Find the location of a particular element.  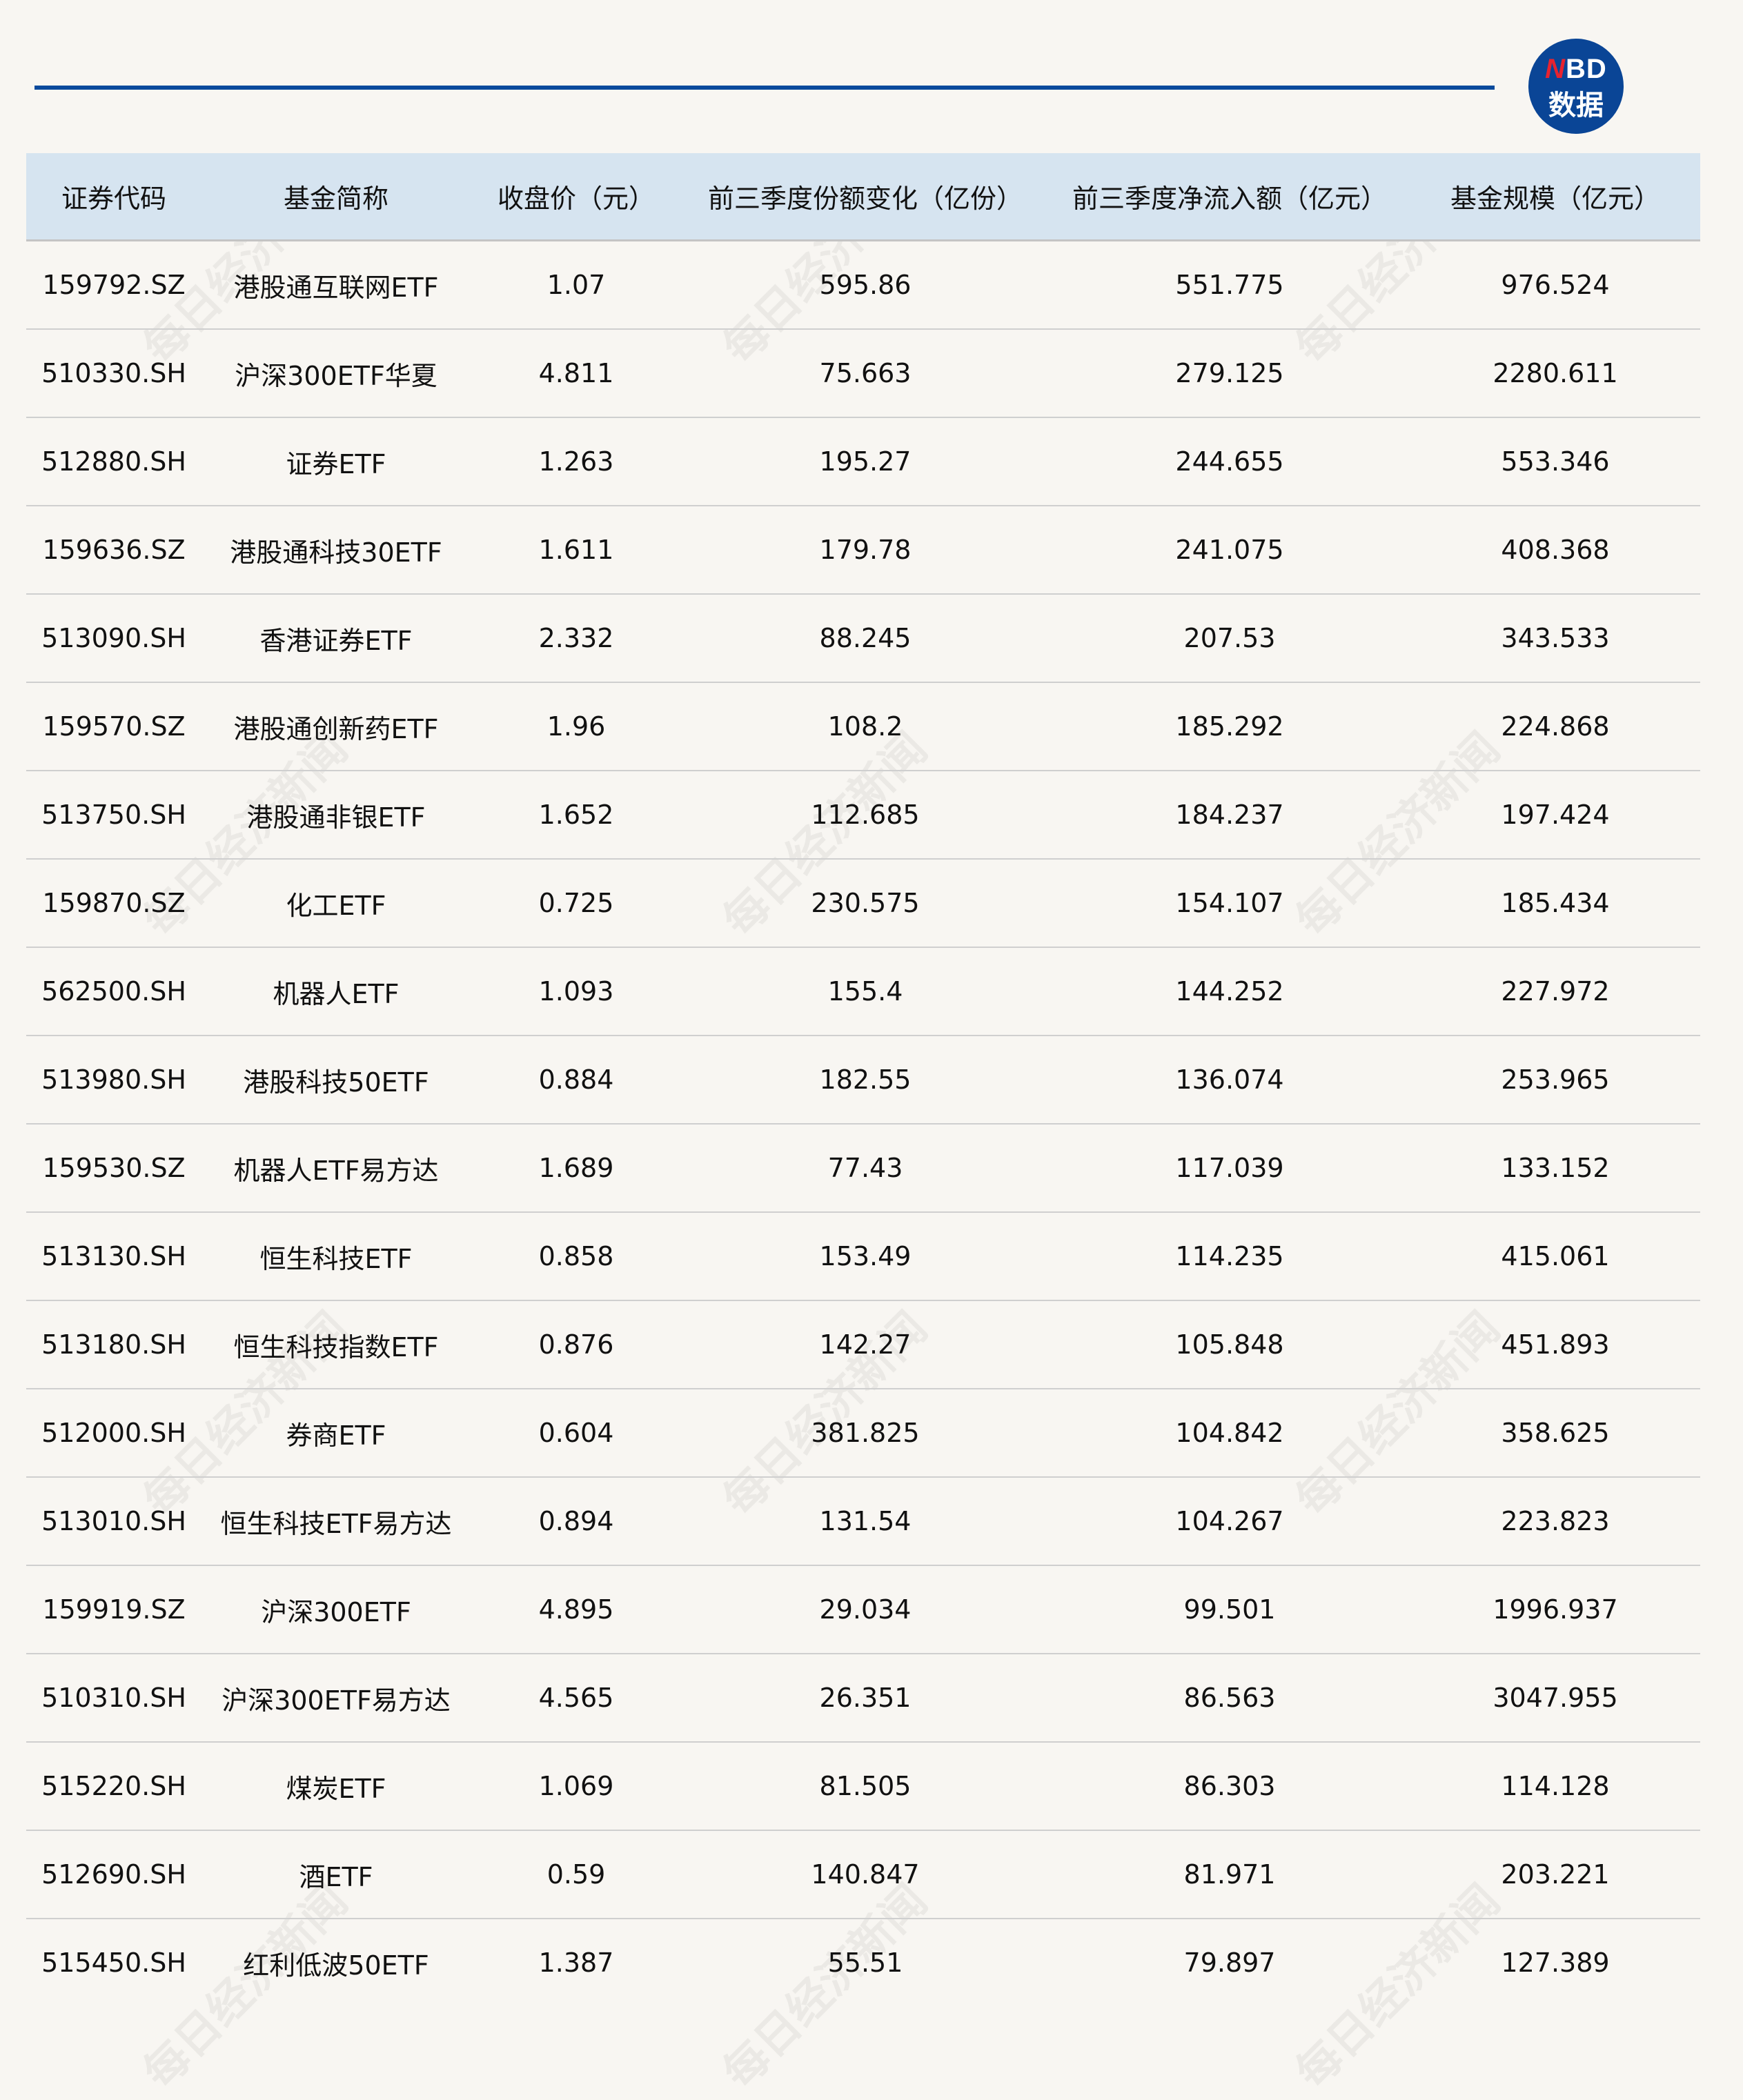

cell-net-inflow: 104.842 is located at coordinates (1229, 1433).